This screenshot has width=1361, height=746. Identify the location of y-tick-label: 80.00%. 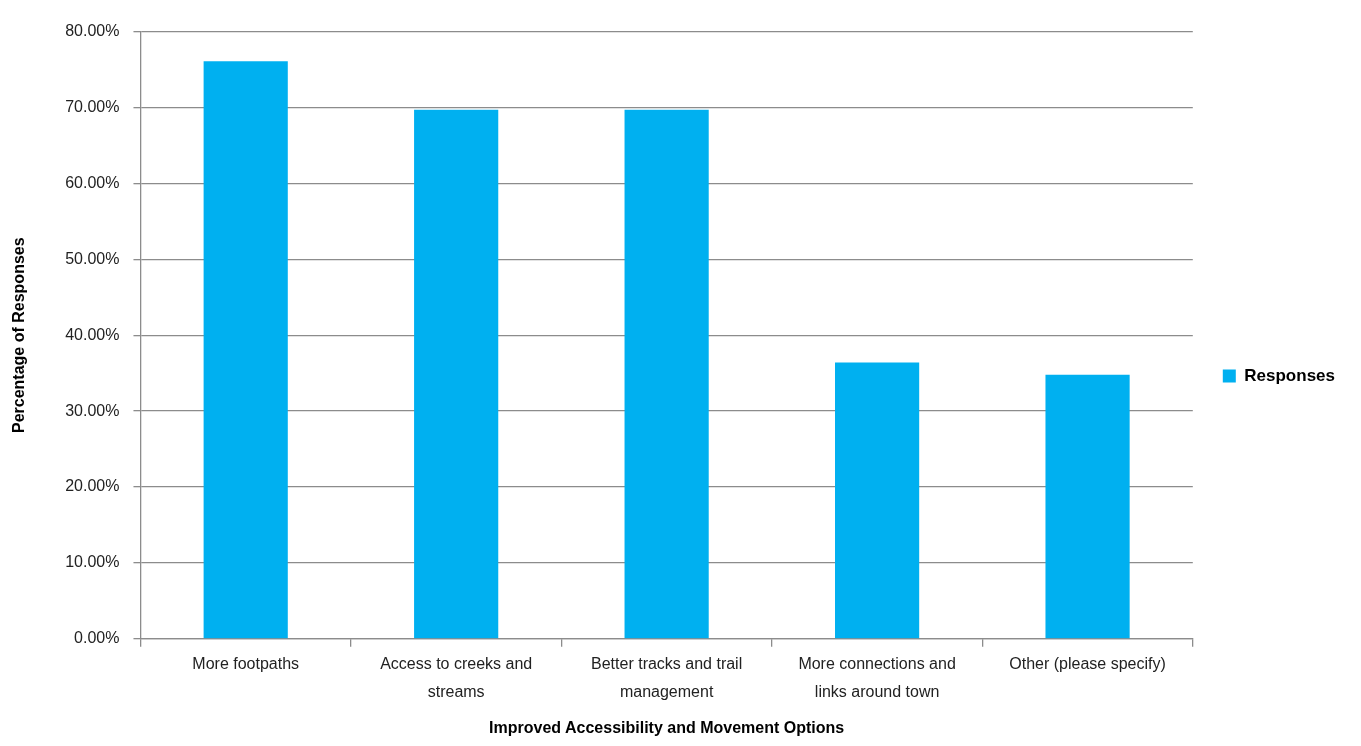
(92, 31).